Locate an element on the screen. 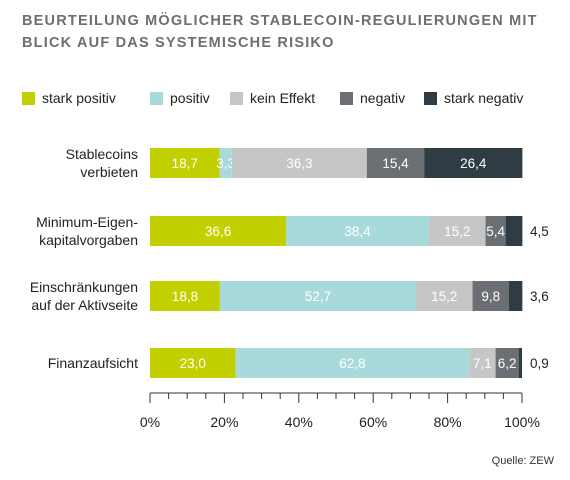 This screenshot has height=480, width=570. category-label: Stablecoins is located at coordinates (102, 154).